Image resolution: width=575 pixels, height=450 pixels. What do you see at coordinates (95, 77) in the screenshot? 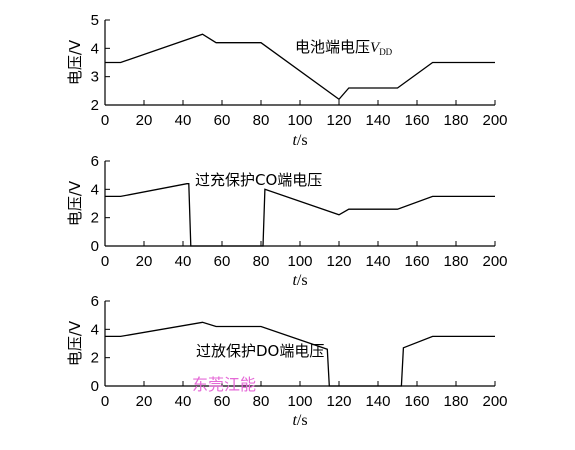
I see `y-tick-label: 3` at bounding box center [95, 77].